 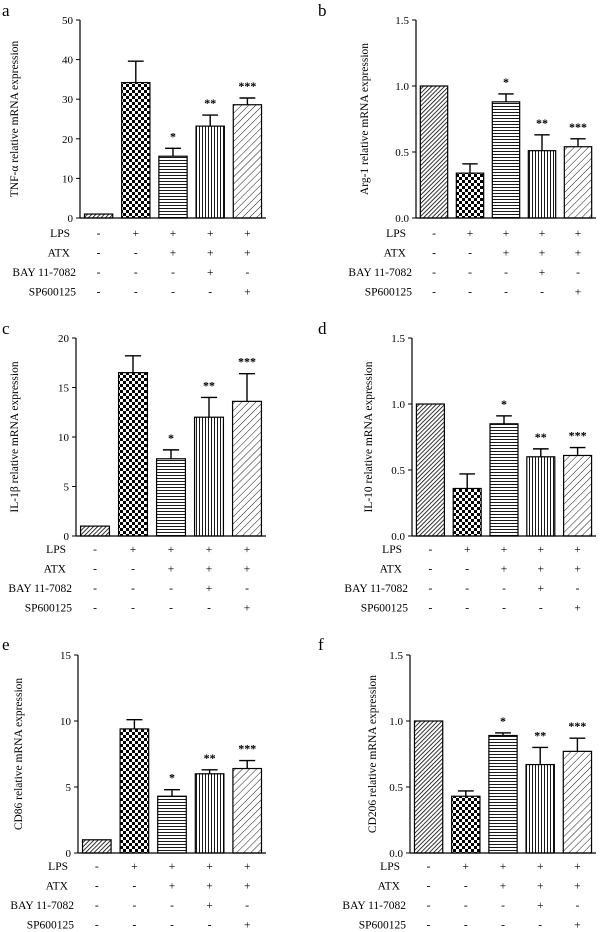 What do you see at coordinates (66, 656) in the screenshot?
I see `y-tick-label: 15` at bounding box center [66, 656].